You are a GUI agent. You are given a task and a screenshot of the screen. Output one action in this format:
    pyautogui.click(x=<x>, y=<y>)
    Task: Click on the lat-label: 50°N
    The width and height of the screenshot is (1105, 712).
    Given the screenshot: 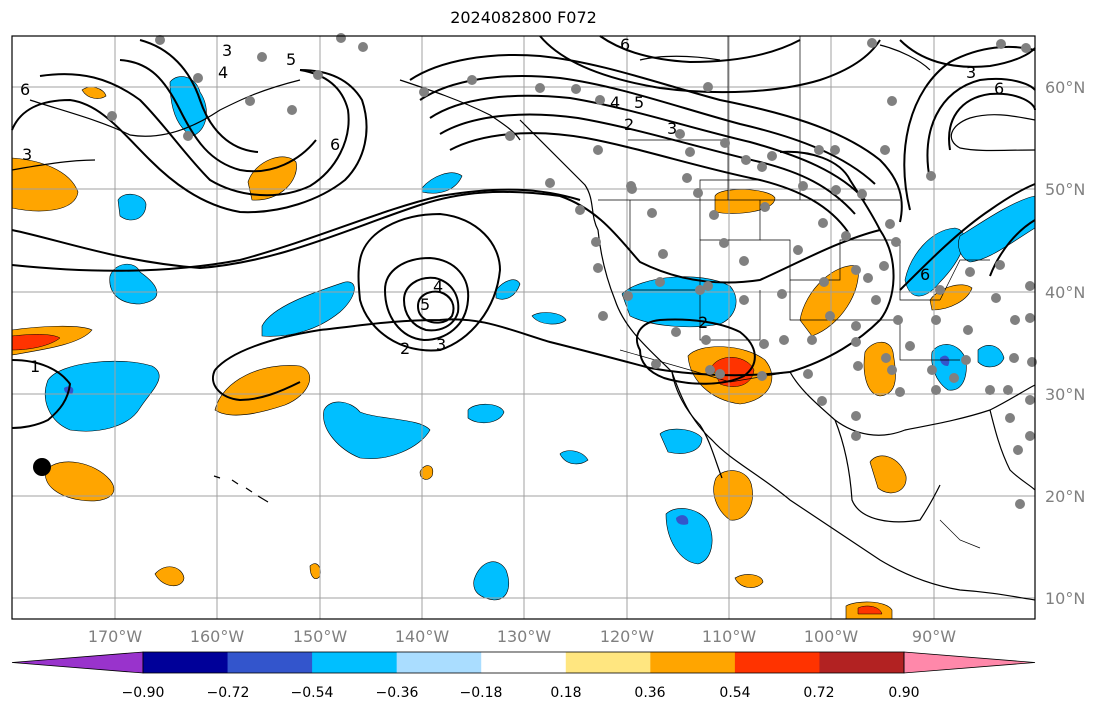 What is the action you would take?
    pyautogui.click(x=1065, y=189)
    